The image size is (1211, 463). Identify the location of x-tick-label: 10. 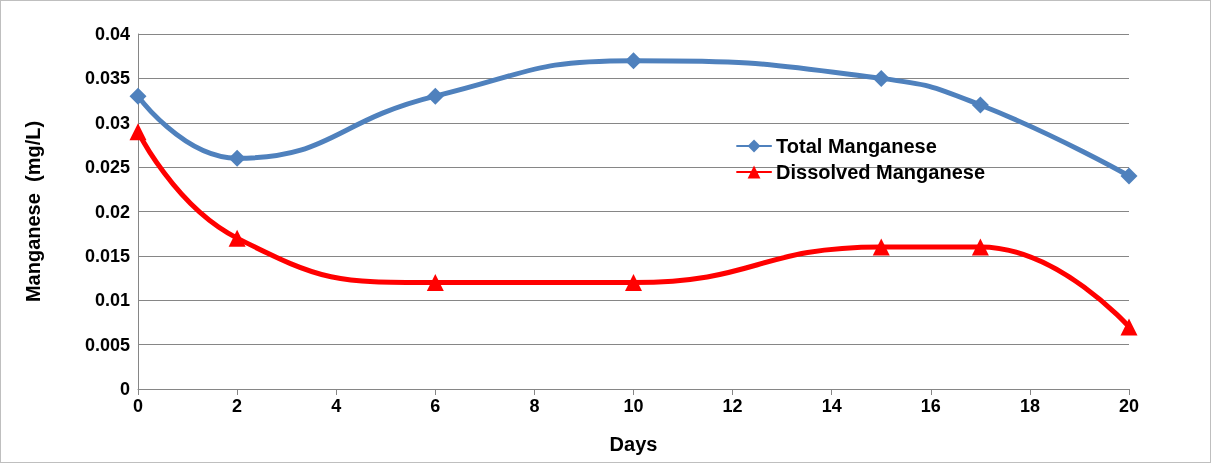
(633, 406).